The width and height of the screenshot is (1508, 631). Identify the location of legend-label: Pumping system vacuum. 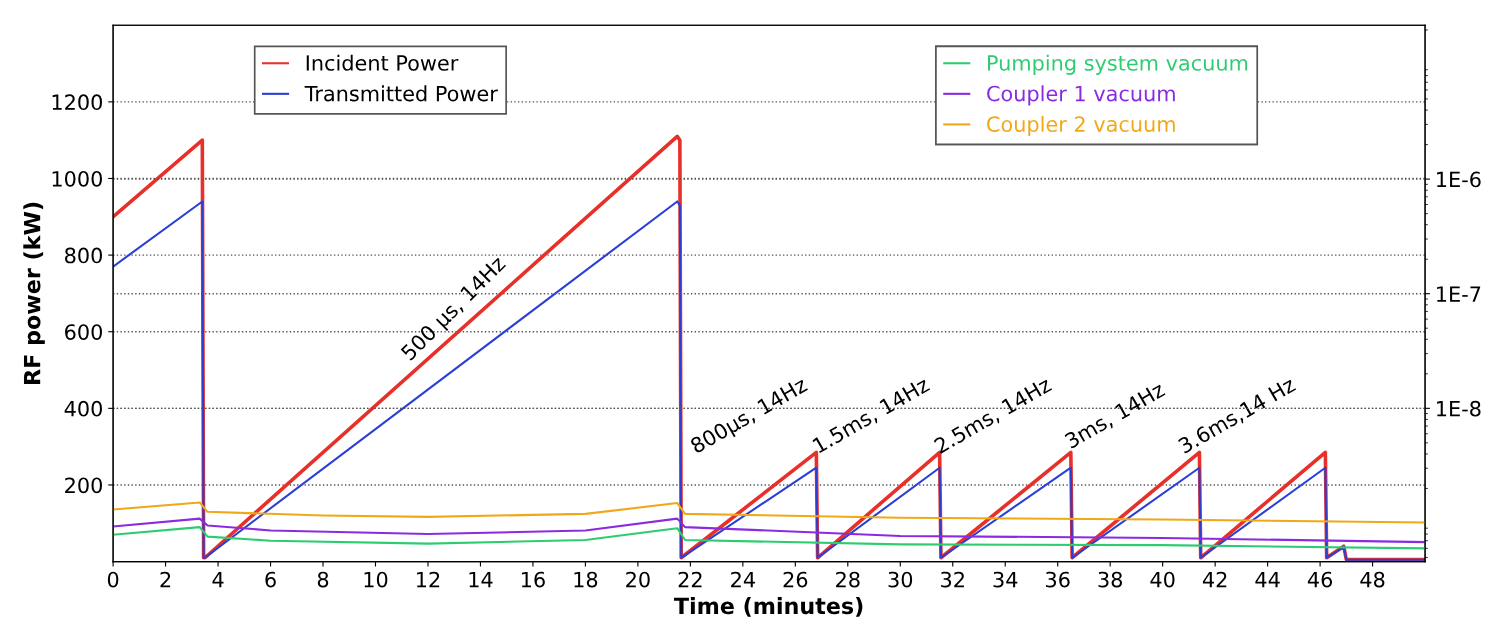
(1117, 64).